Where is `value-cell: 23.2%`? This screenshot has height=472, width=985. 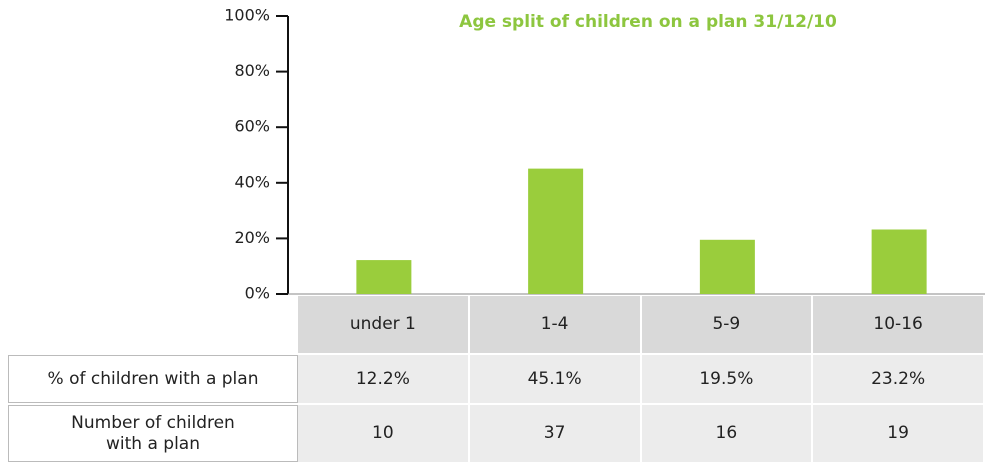 value-cell: 23.2% is located at coordinates (899, 379).